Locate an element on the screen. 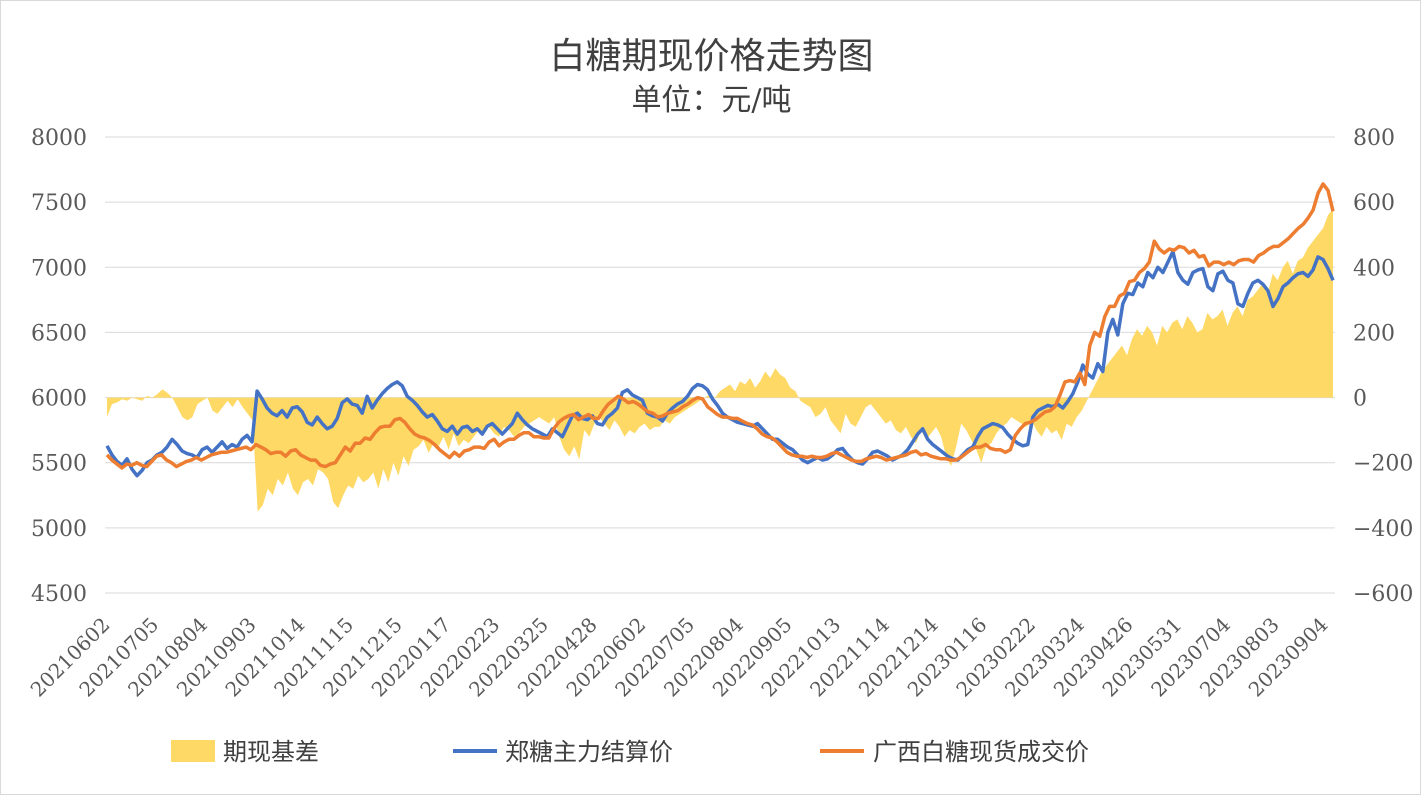 The width and height of the screenshot is (1421, 796). legend-label-basis: 期现基差 is located at coordinates (271, 752).